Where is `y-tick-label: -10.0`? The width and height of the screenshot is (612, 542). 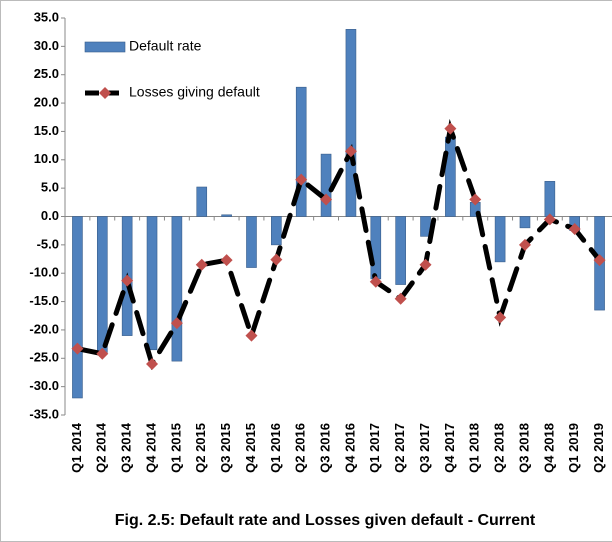
y-tick-label: -10.0 is located at coordinates (44, 272).